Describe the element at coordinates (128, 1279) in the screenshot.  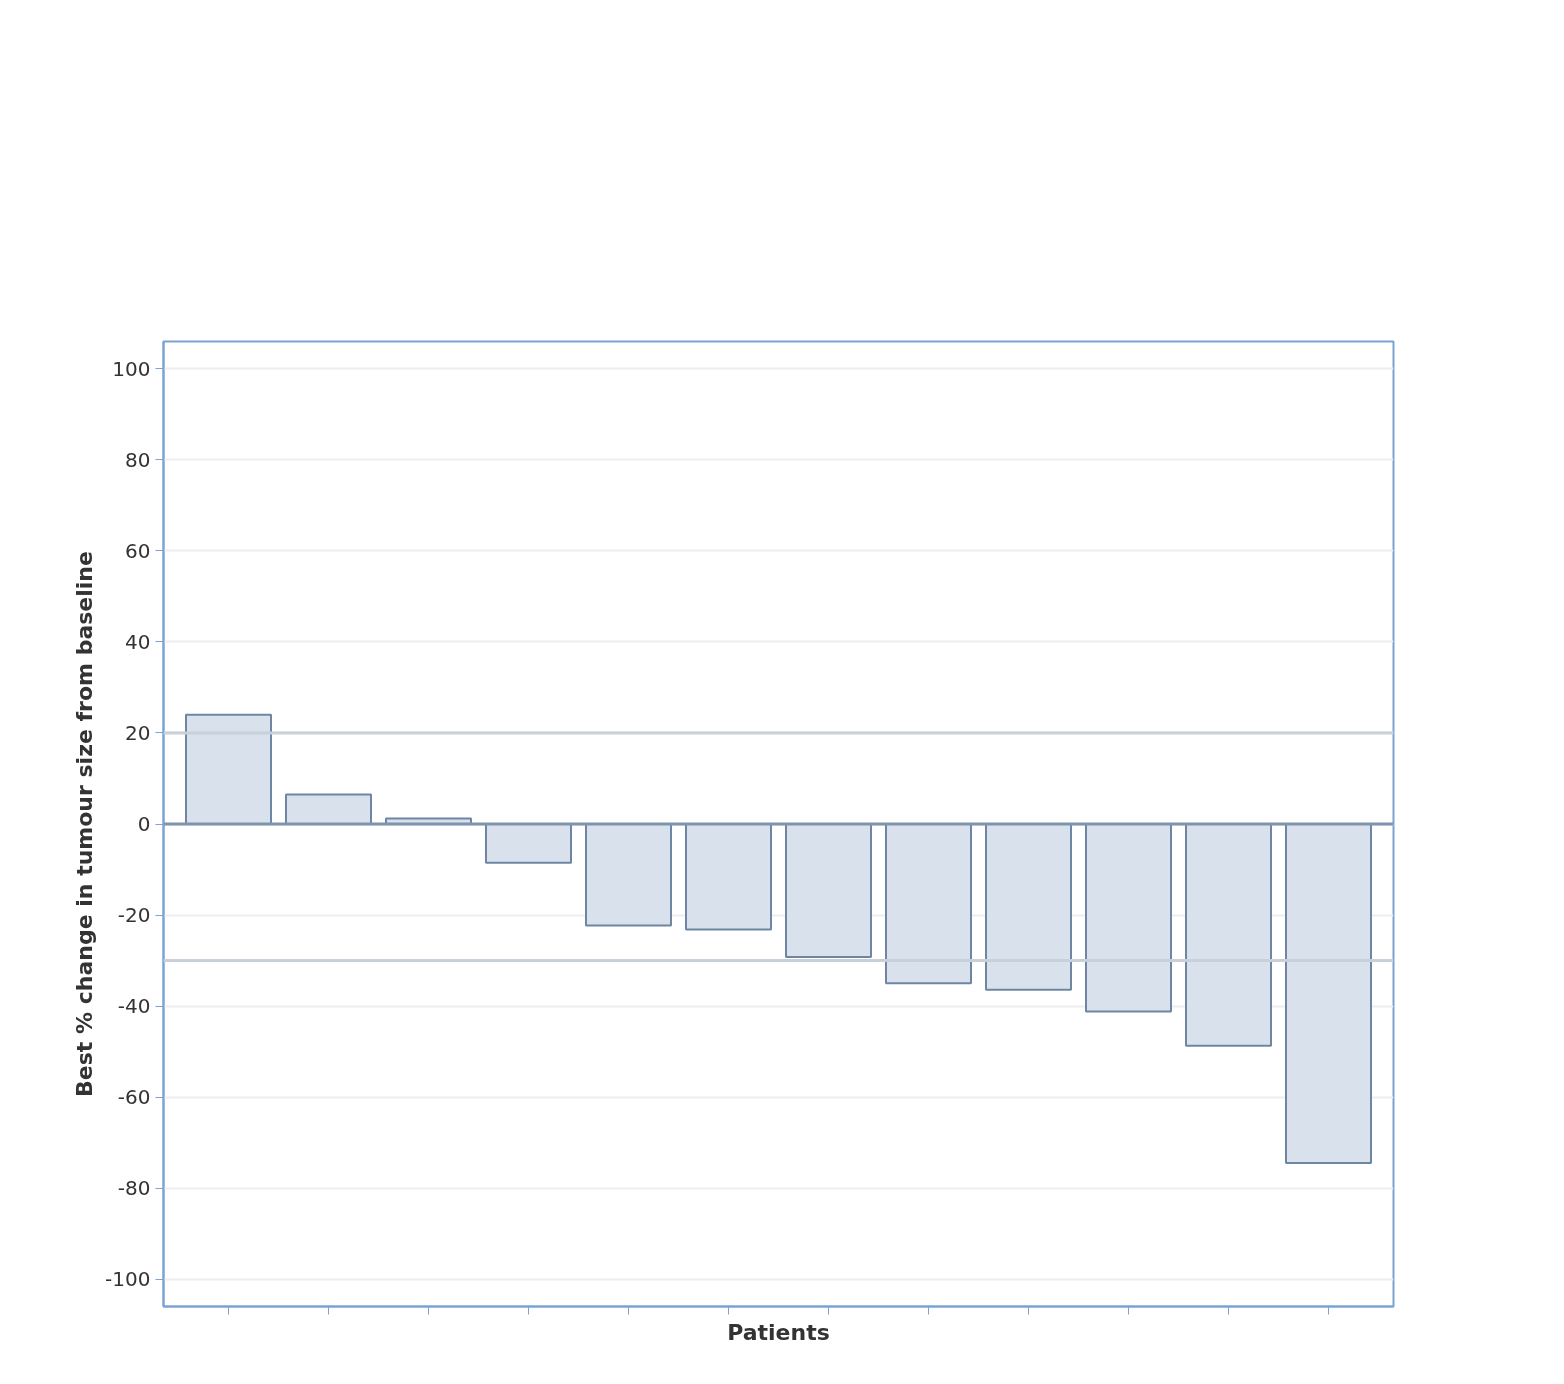
I see `y-tick-label: -100` at that location.